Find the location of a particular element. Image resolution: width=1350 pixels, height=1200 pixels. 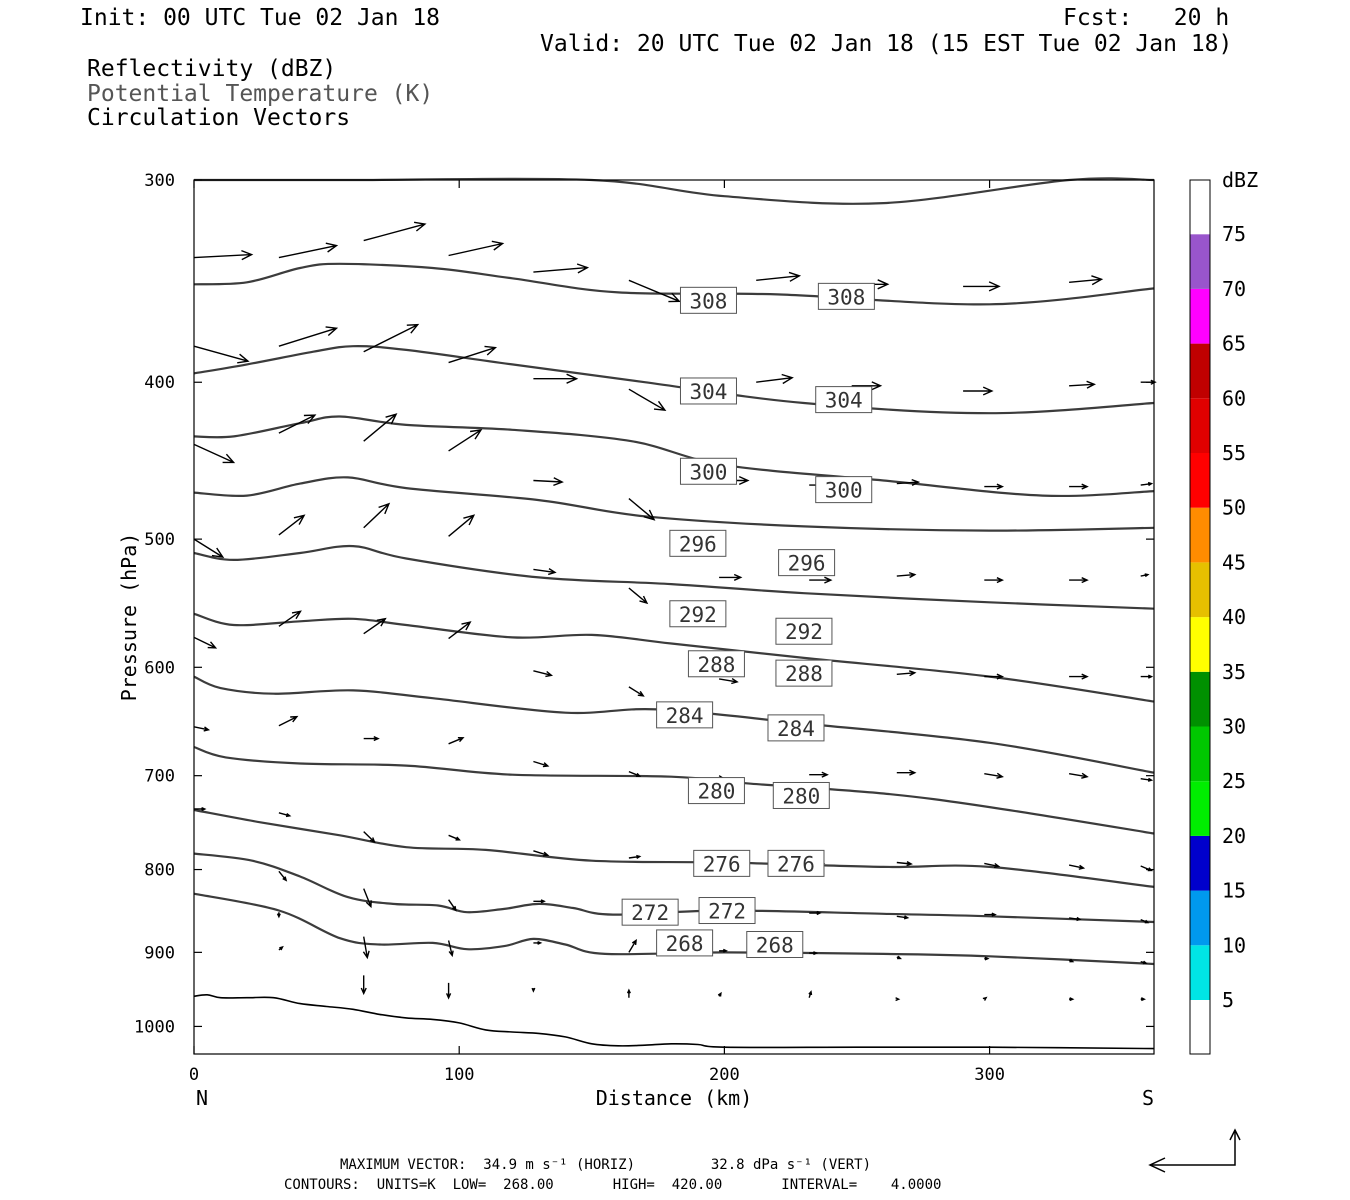

reference-vector-icon is located at coordinates (1194, 1150).